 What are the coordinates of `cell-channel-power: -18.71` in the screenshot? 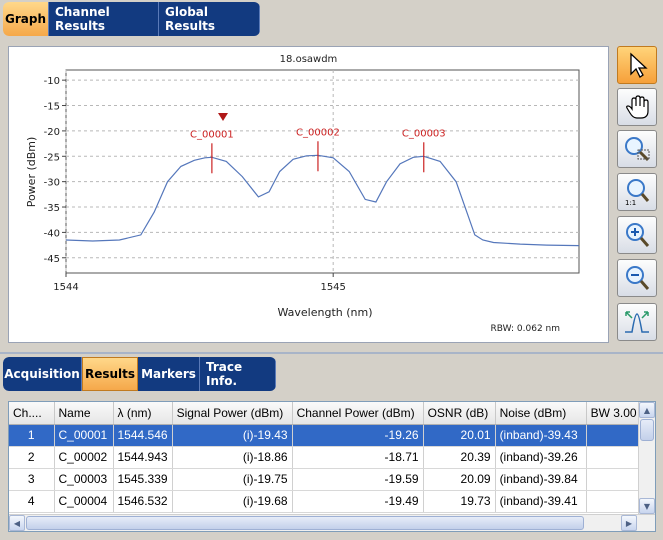 It's located at (358, 457).